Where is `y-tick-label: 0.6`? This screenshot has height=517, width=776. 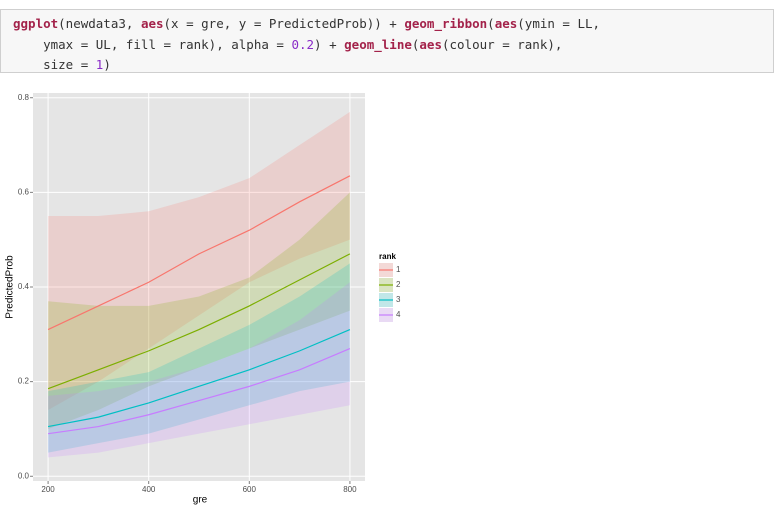
y-tick-label: 0.6 is located at coordinates (24, 191).